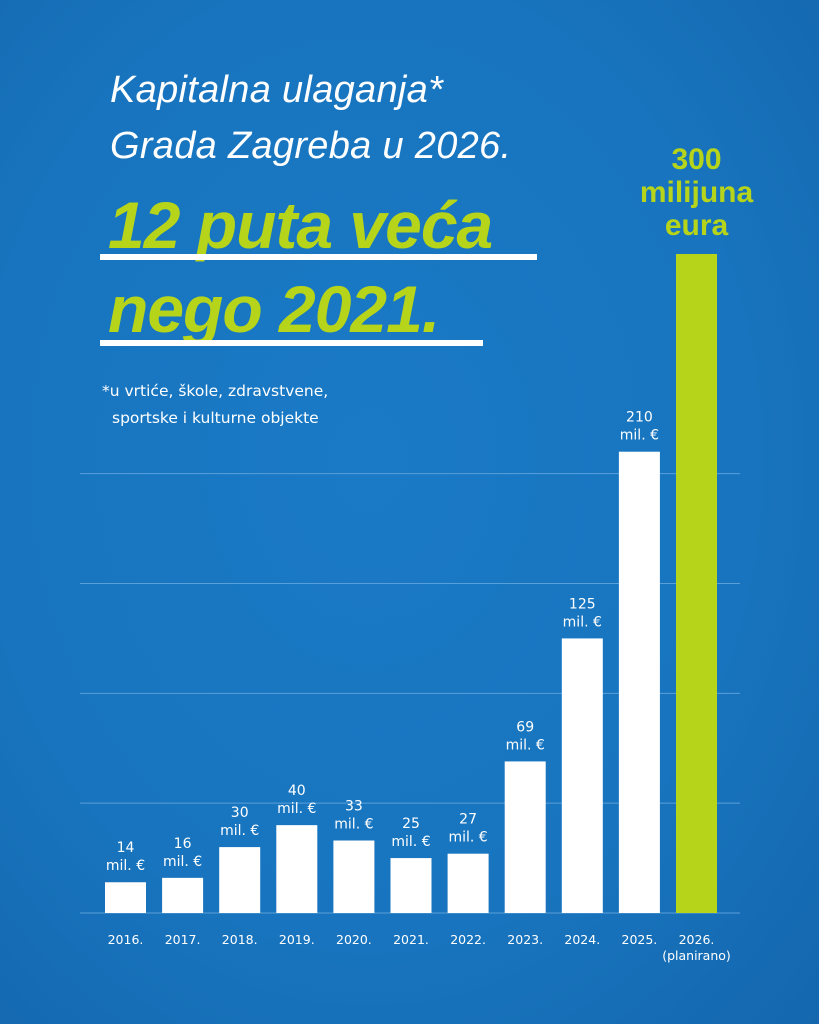 This screenshot has width=819, height=1024. Describe the element at coordinates (640, 939) in the screenshot. I see `x-tick-label: 2025.` at that location.